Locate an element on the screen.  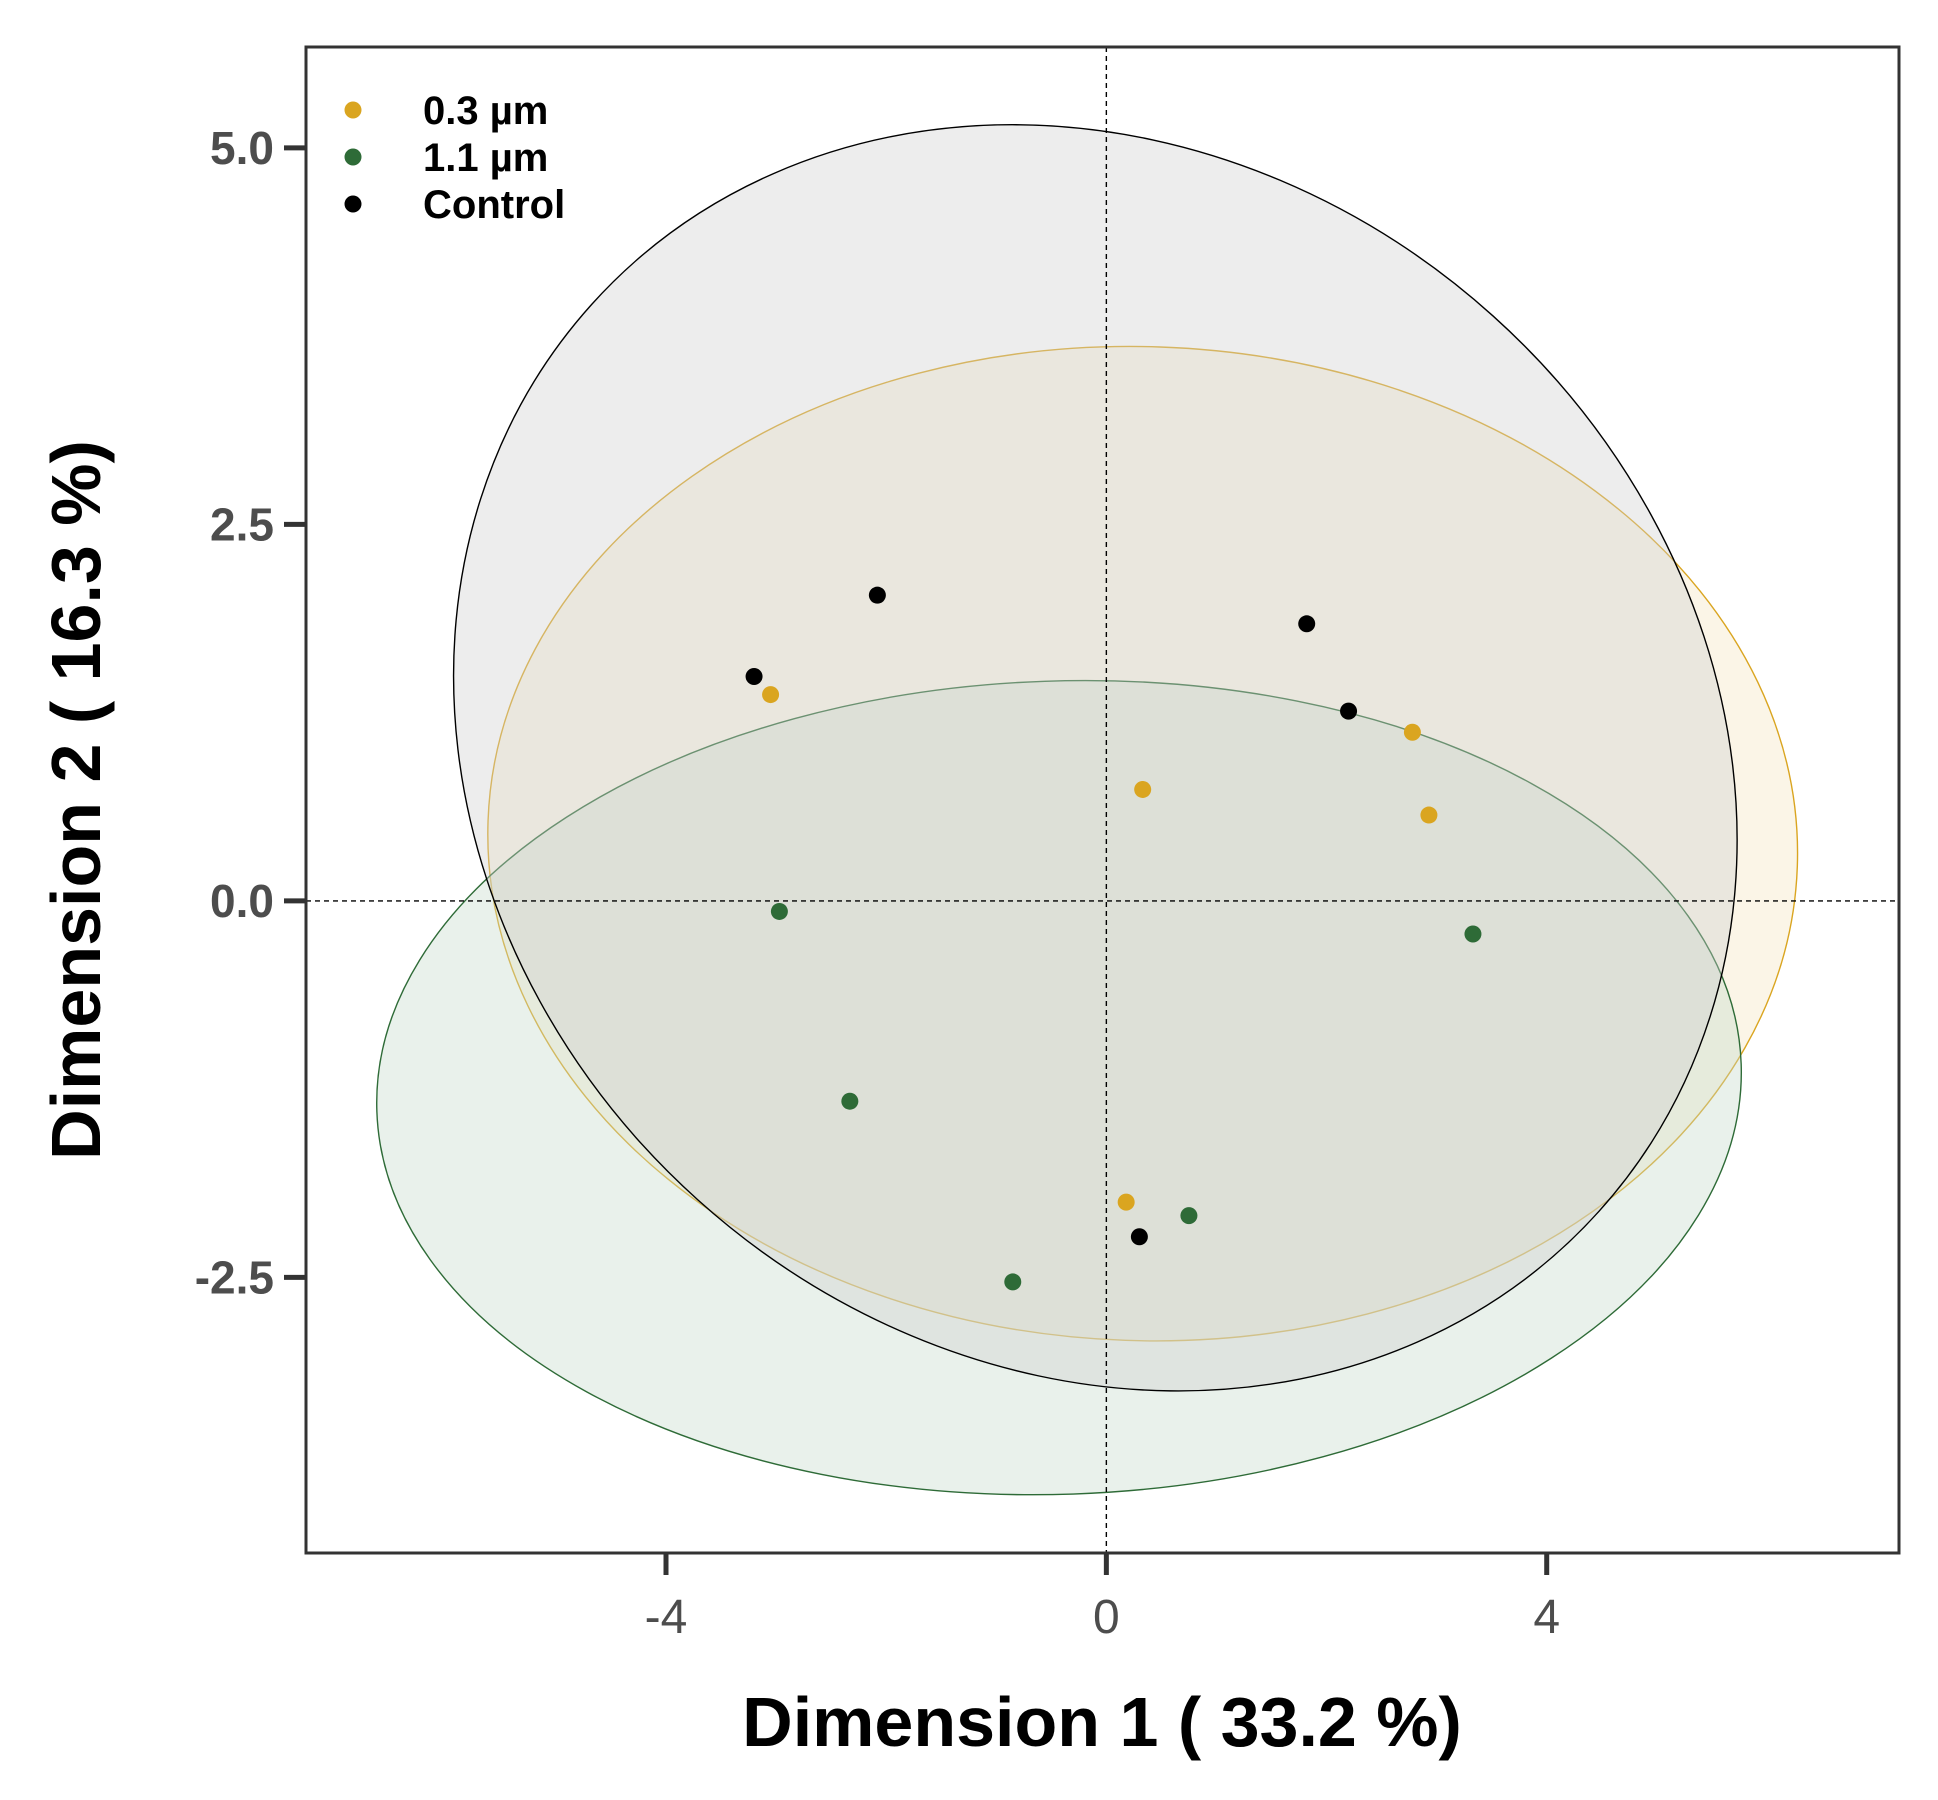
x-tick-label: 0 is located at coordinates (1106, 1617).